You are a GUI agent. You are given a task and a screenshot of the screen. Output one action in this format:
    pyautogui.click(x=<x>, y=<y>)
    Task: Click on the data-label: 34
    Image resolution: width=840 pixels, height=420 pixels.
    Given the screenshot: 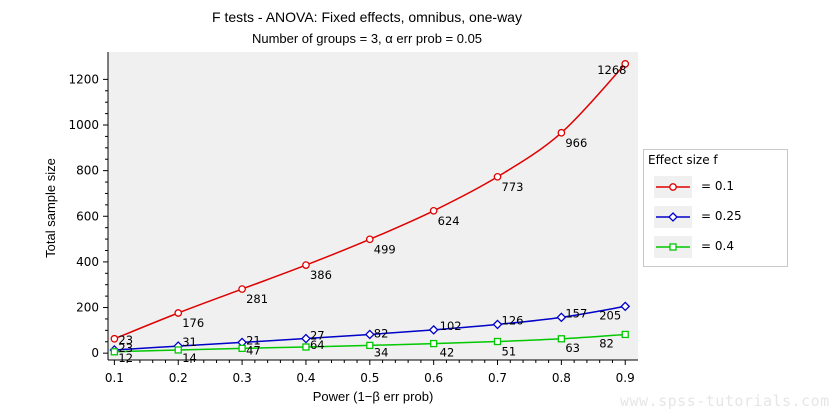 What is the action you would take?
    pyautogui.click(x=381, y=352)
    